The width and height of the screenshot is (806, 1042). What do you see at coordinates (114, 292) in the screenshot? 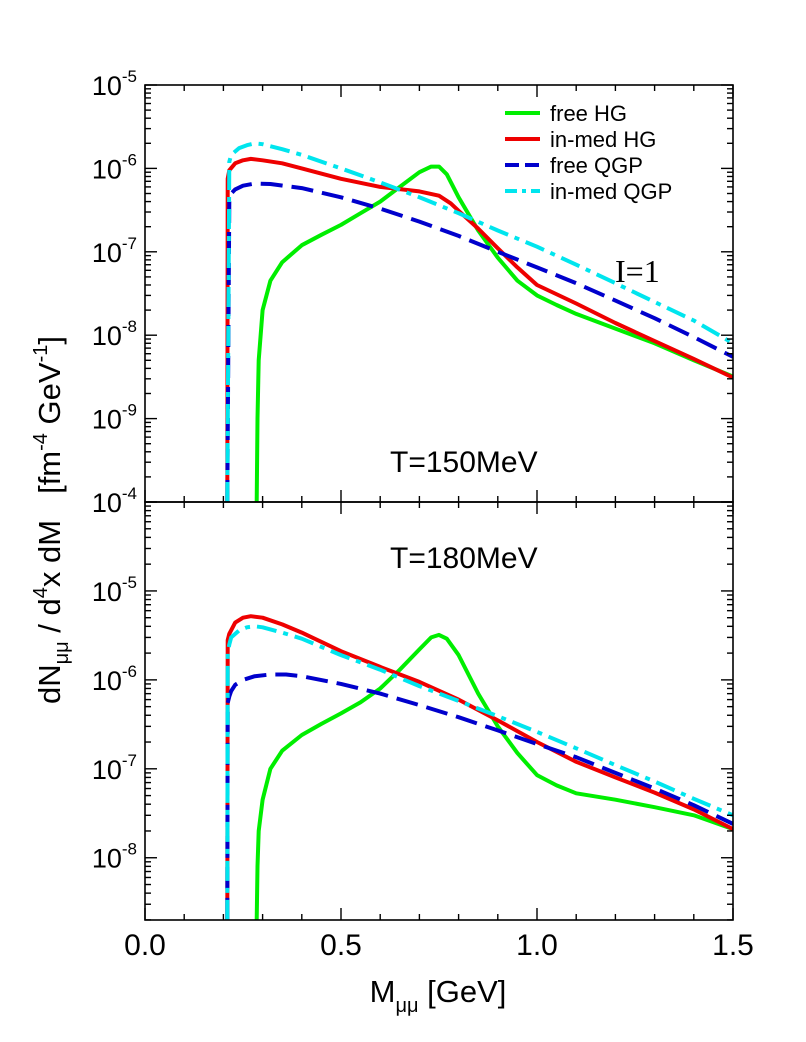
I see `top-panel-y-tick-labels: 10-510-610-710-810-910-4` at bounding box center [114, 292].